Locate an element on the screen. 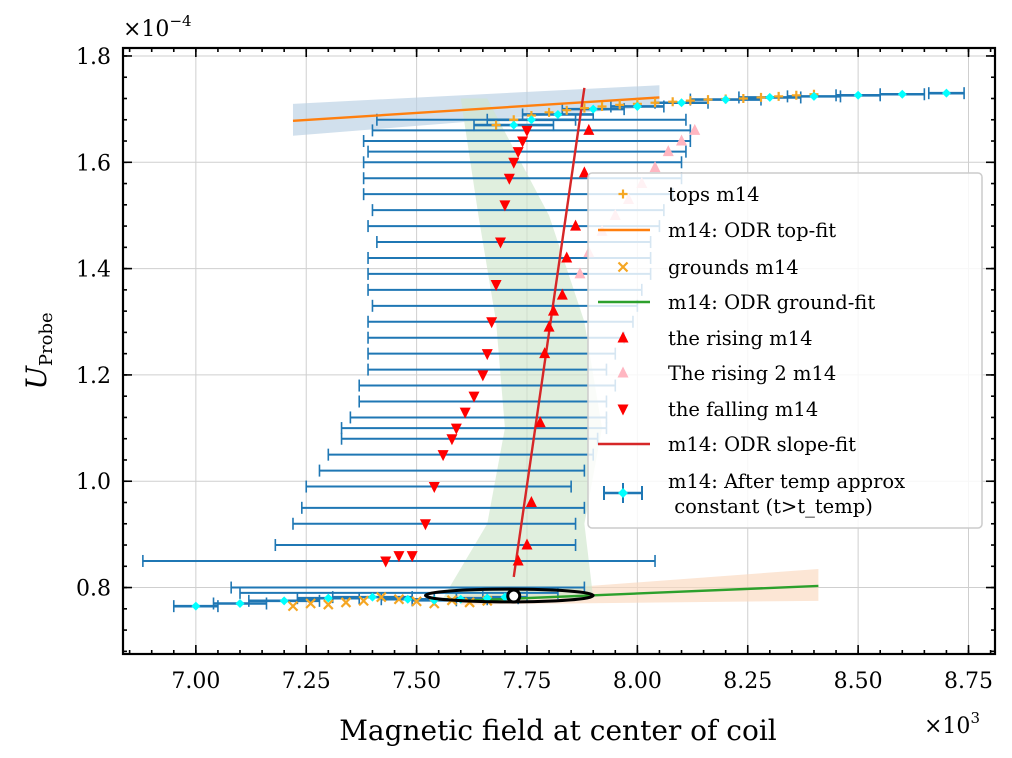  legend-entry: m14: ODR top-fit is located at coordinates (717, 230).